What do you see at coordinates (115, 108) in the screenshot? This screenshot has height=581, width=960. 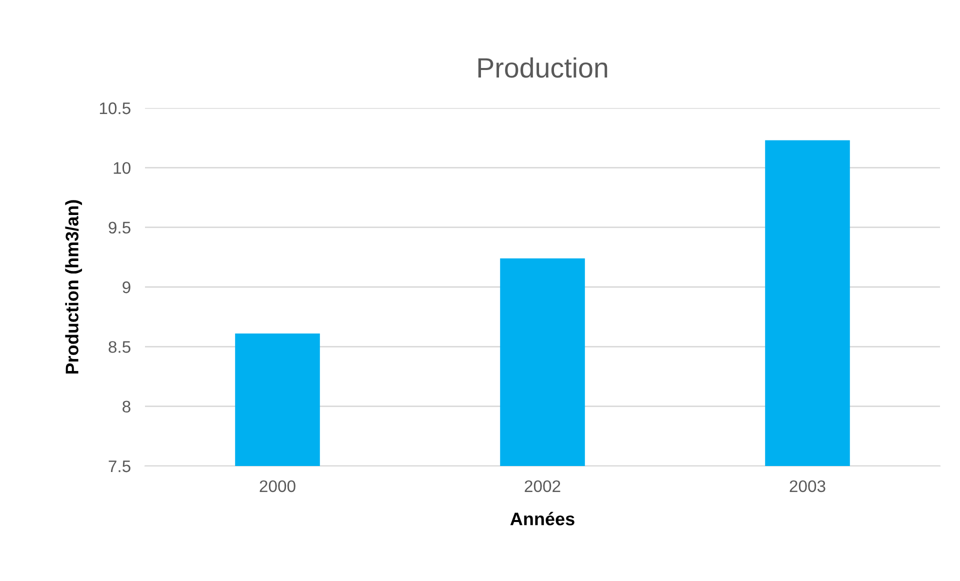 I see `y-tick-label: 10.5` at bounding box center [115, 108].